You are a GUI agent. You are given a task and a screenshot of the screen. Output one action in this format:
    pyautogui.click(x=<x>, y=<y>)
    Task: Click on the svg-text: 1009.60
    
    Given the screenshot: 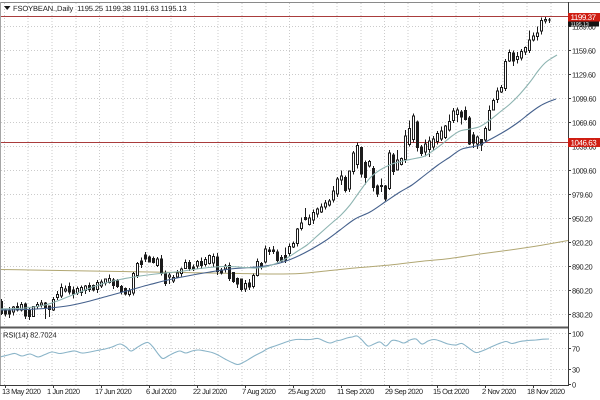 What is the action you would take?
    pyautogui.click(x=584, y=171)
    